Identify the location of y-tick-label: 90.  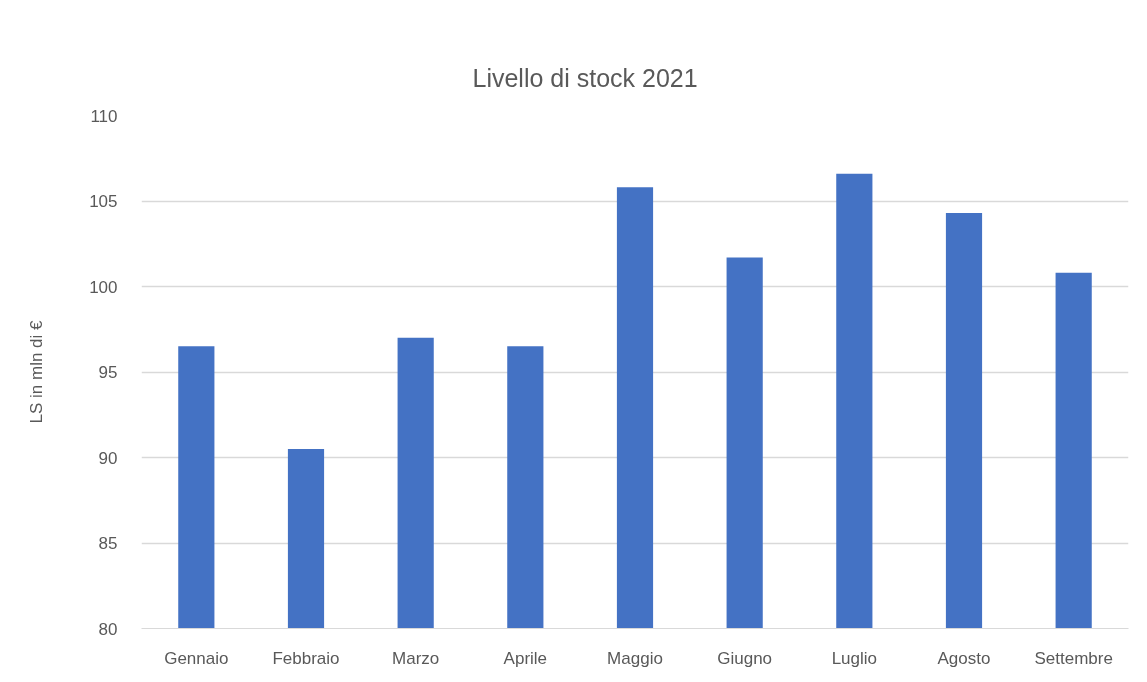
(108, 458).